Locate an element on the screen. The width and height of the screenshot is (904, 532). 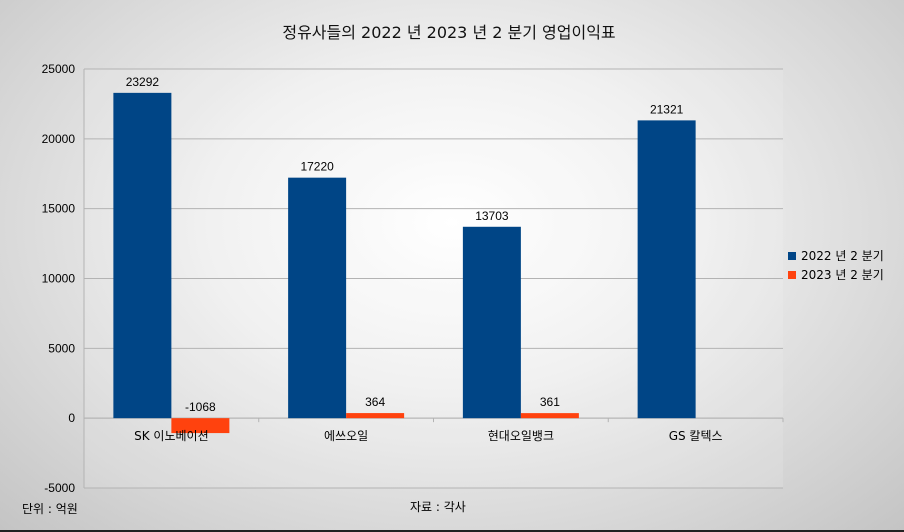
y-tick-label: 20000 is located at coordinates (59, 139).